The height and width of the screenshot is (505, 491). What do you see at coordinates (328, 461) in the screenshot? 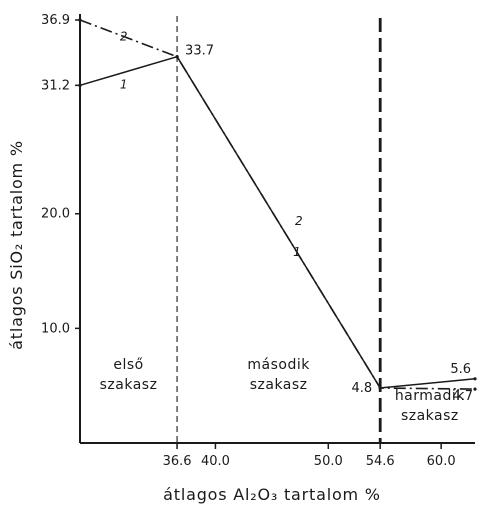
I see `x-tick-label-3: 50.0` at bounding box center [328, 461].